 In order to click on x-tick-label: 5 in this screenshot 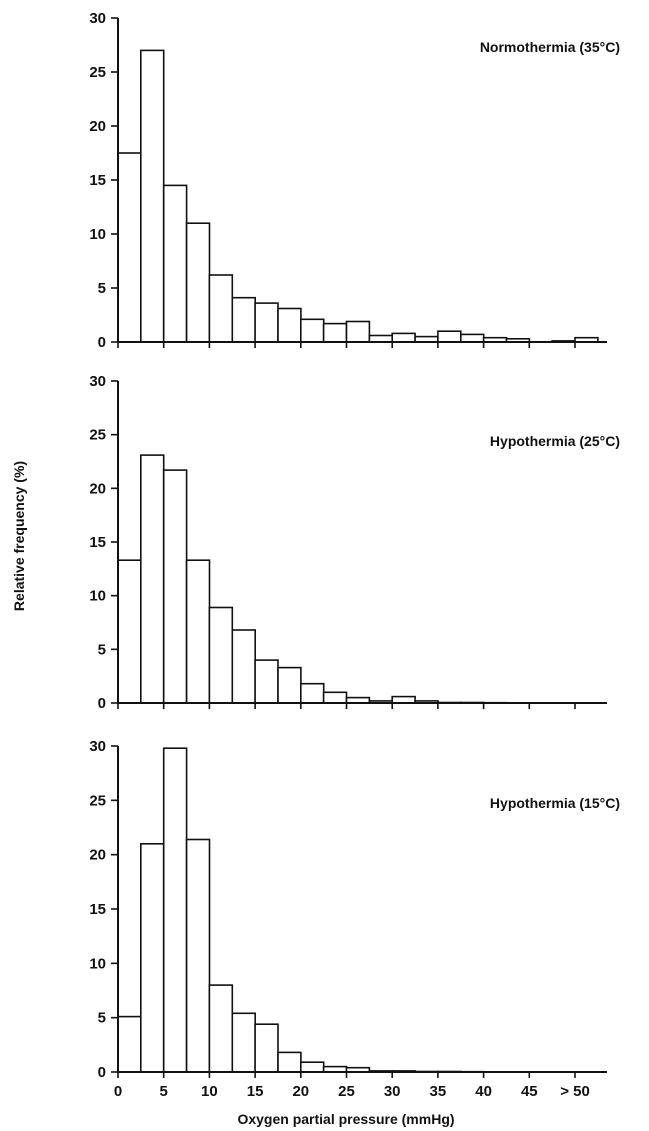, I will do `click(164, 1091)`.